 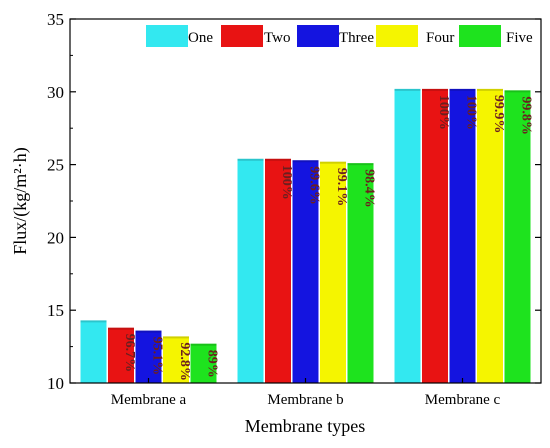 What do you see at coordinates (305, 426) in the screenshot?
I see `x-axis-title: Membrane types` at bounding box center [305, 426].